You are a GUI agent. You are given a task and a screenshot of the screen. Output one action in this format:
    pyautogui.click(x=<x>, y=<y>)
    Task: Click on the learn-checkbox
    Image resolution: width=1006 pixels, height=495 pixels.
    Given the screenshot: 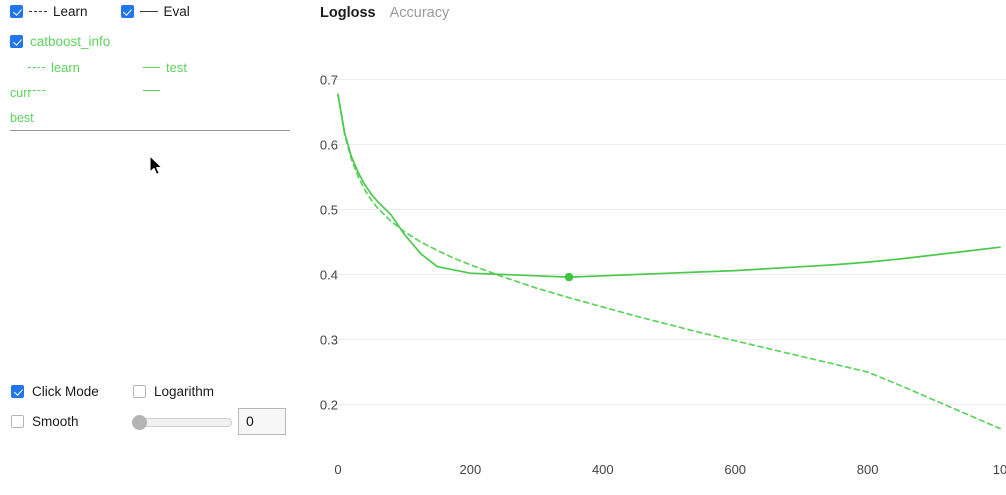 What is the action you would take?
    pyautogui.click(x=16, y=11)
    